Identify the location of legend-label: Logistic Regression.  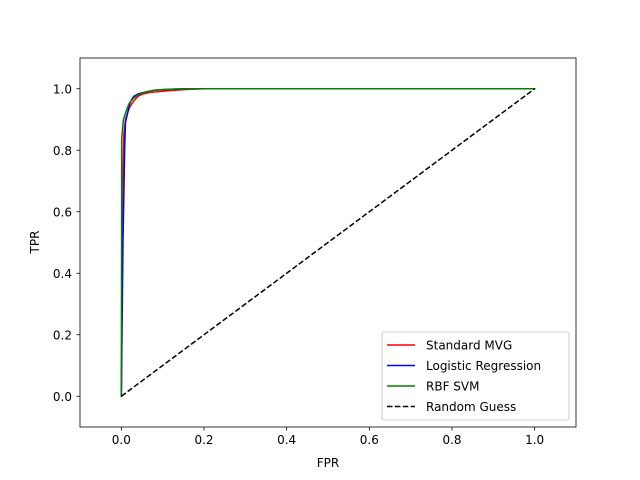
(483, 366).